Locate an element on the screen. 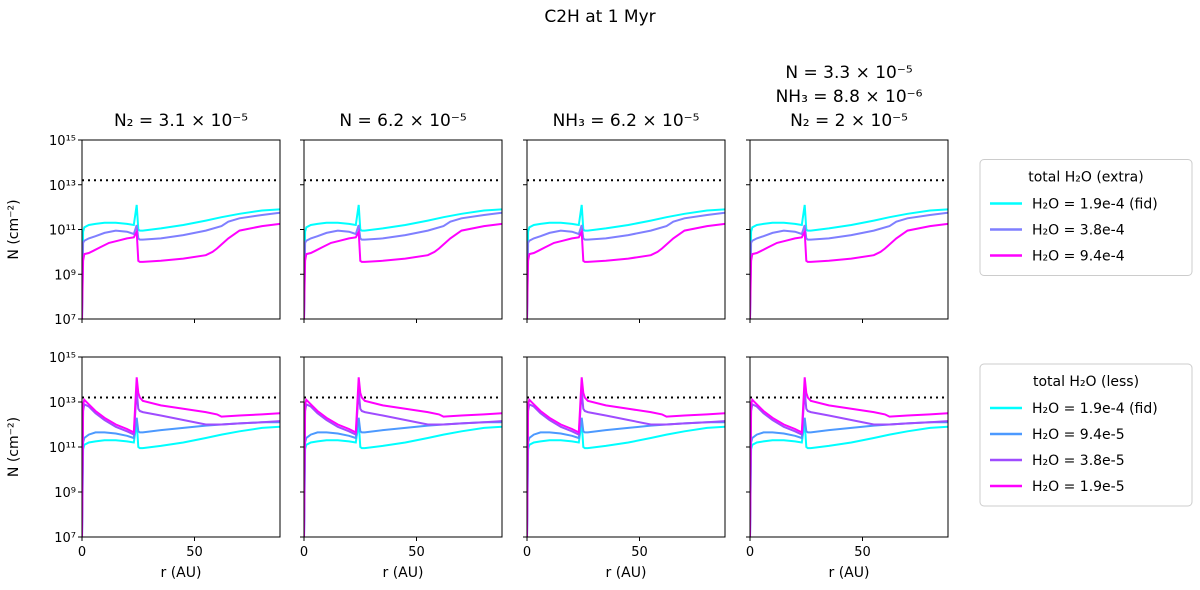  column-title-line: NH₃ = 8.8 × 10⁻⁶ is located at coordinates (849, 97).